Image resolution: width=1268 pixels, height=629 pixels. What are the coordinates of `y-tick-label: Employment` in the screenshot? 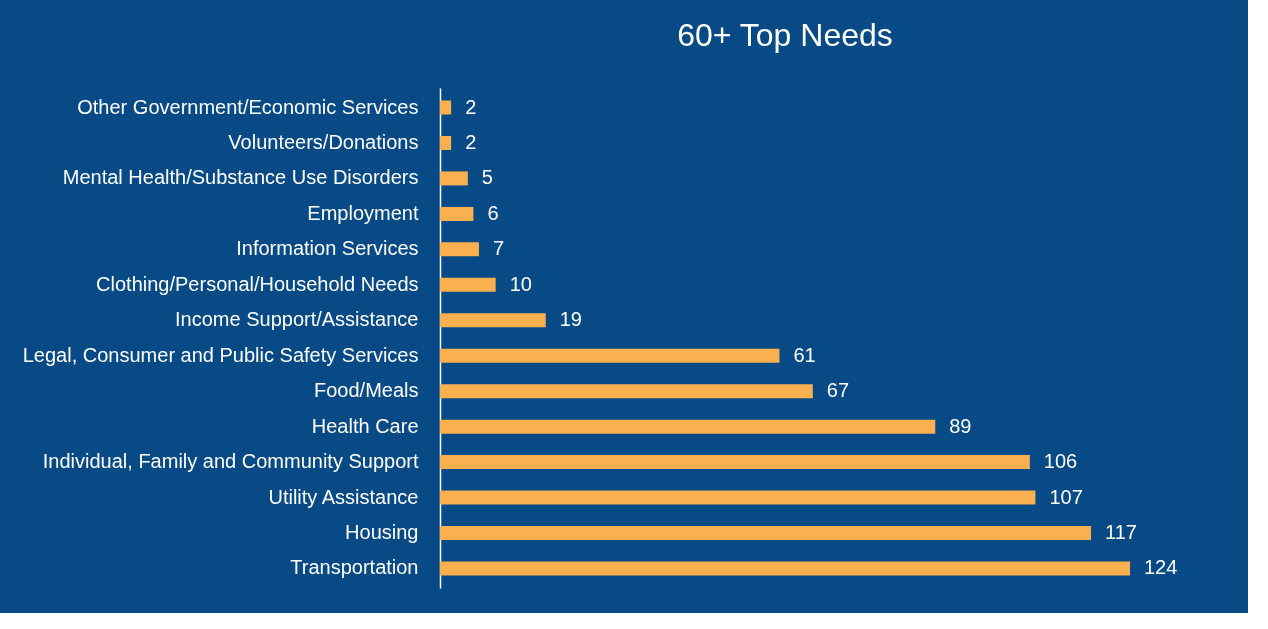 It's located at (363, 212).